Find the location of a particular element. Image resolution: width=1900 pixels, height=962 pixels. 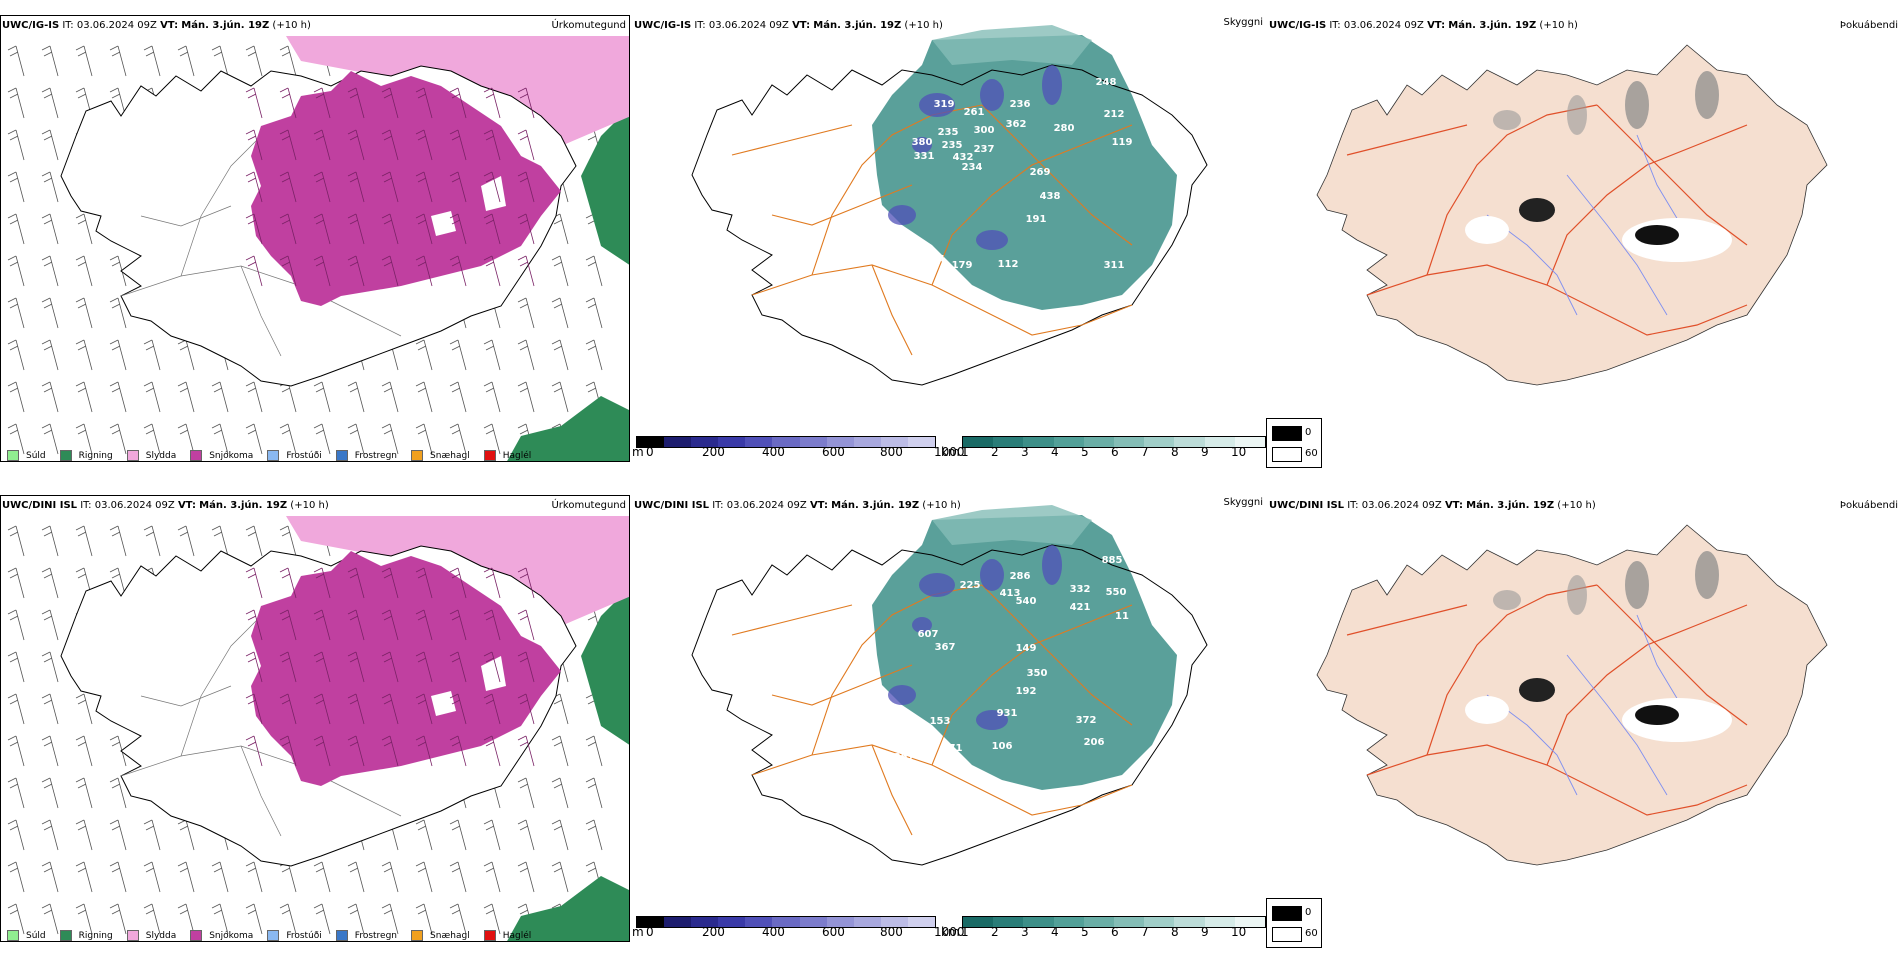

legend-label: Rigning is located at coordinates (95, 455).